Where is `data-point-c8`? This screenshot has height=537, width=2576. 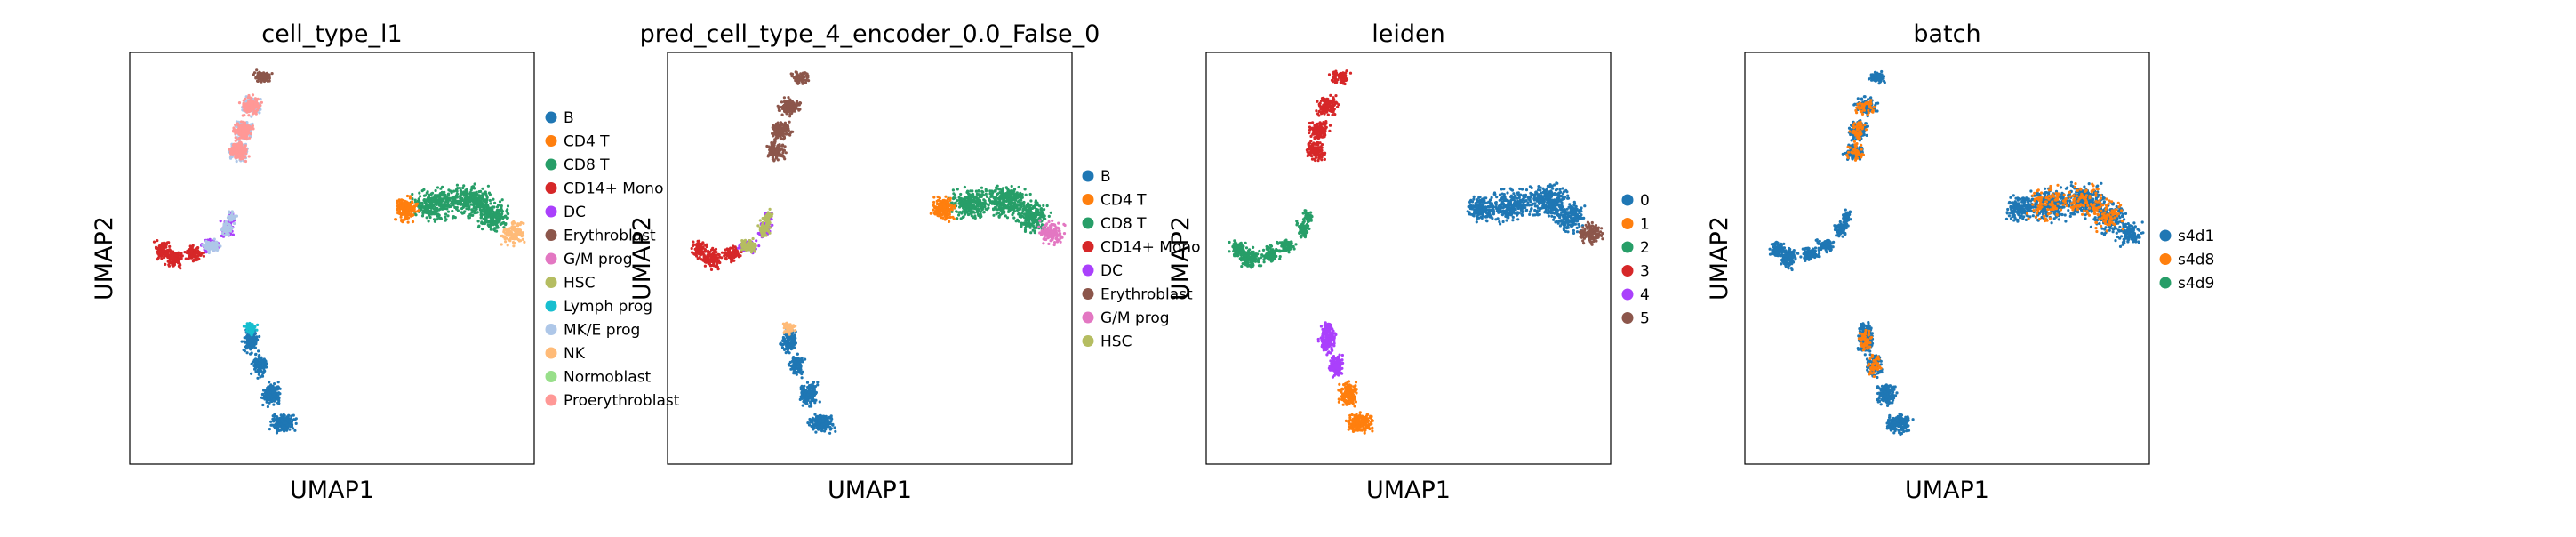
data-point-c8 is located at coordinates (249, 326).